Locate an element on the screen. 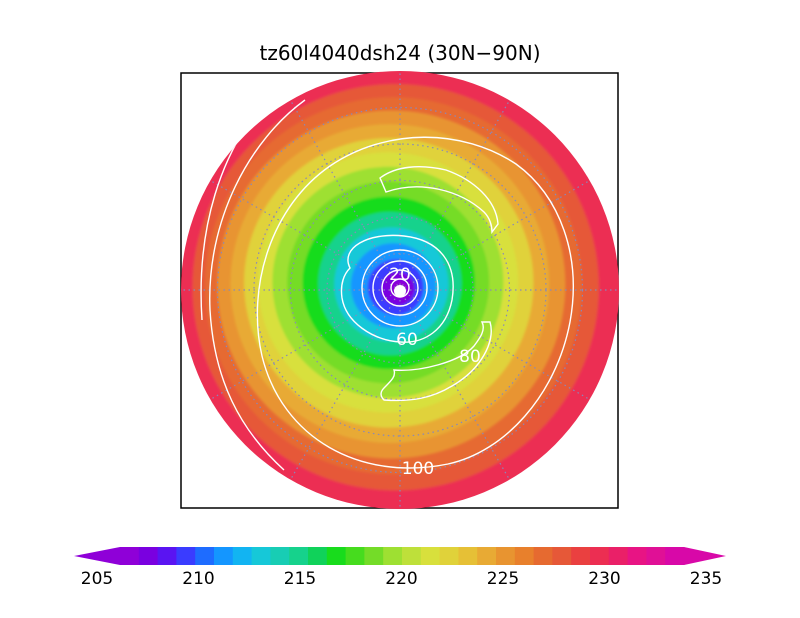 Image resolution: width=800 pixels, height=618 pixels. colorbar is located at coordinates (400, 556).